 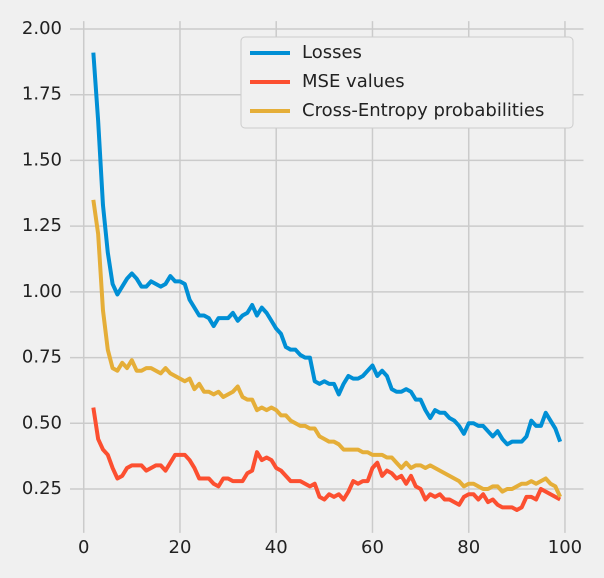 What do you see at coordinates (353, 81) in the screenshot?
I see `legend-label: MSE values` at bounding box center [353, 81].